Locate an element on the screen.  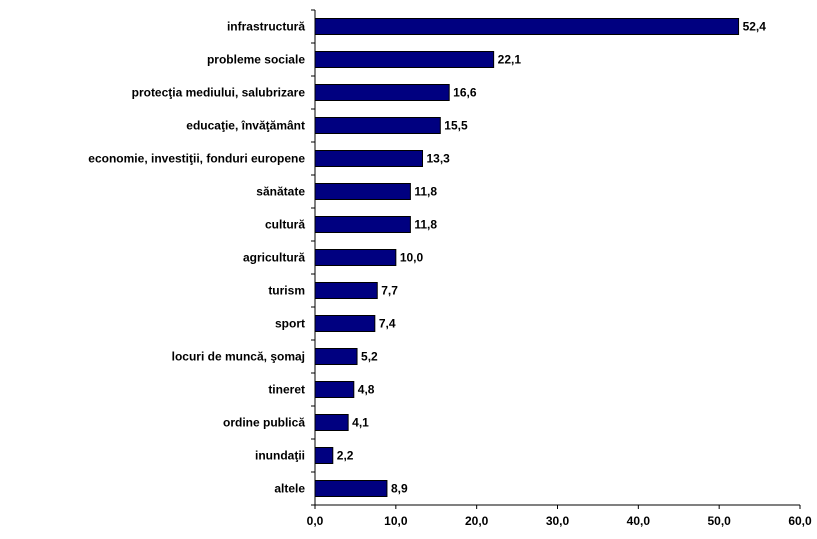
value-label: 15,5 is located at coordinates (456, 126).